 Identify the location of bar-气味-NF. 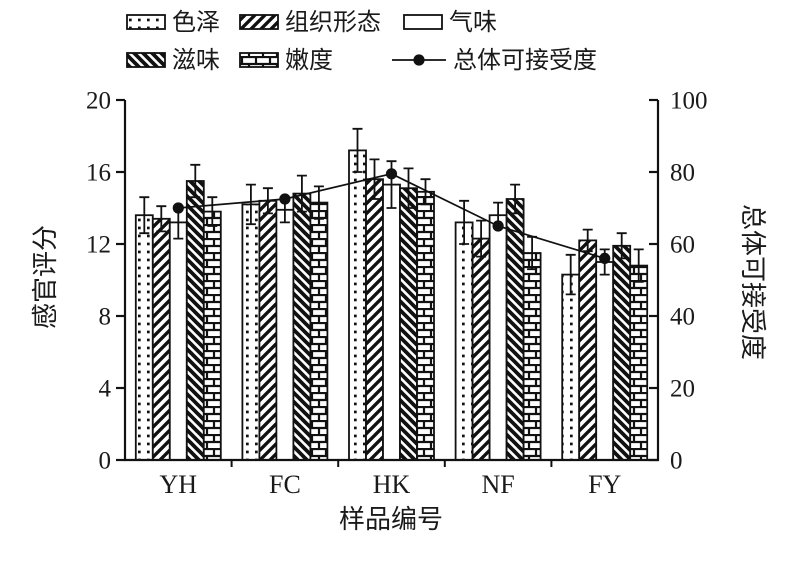
(498, 337).